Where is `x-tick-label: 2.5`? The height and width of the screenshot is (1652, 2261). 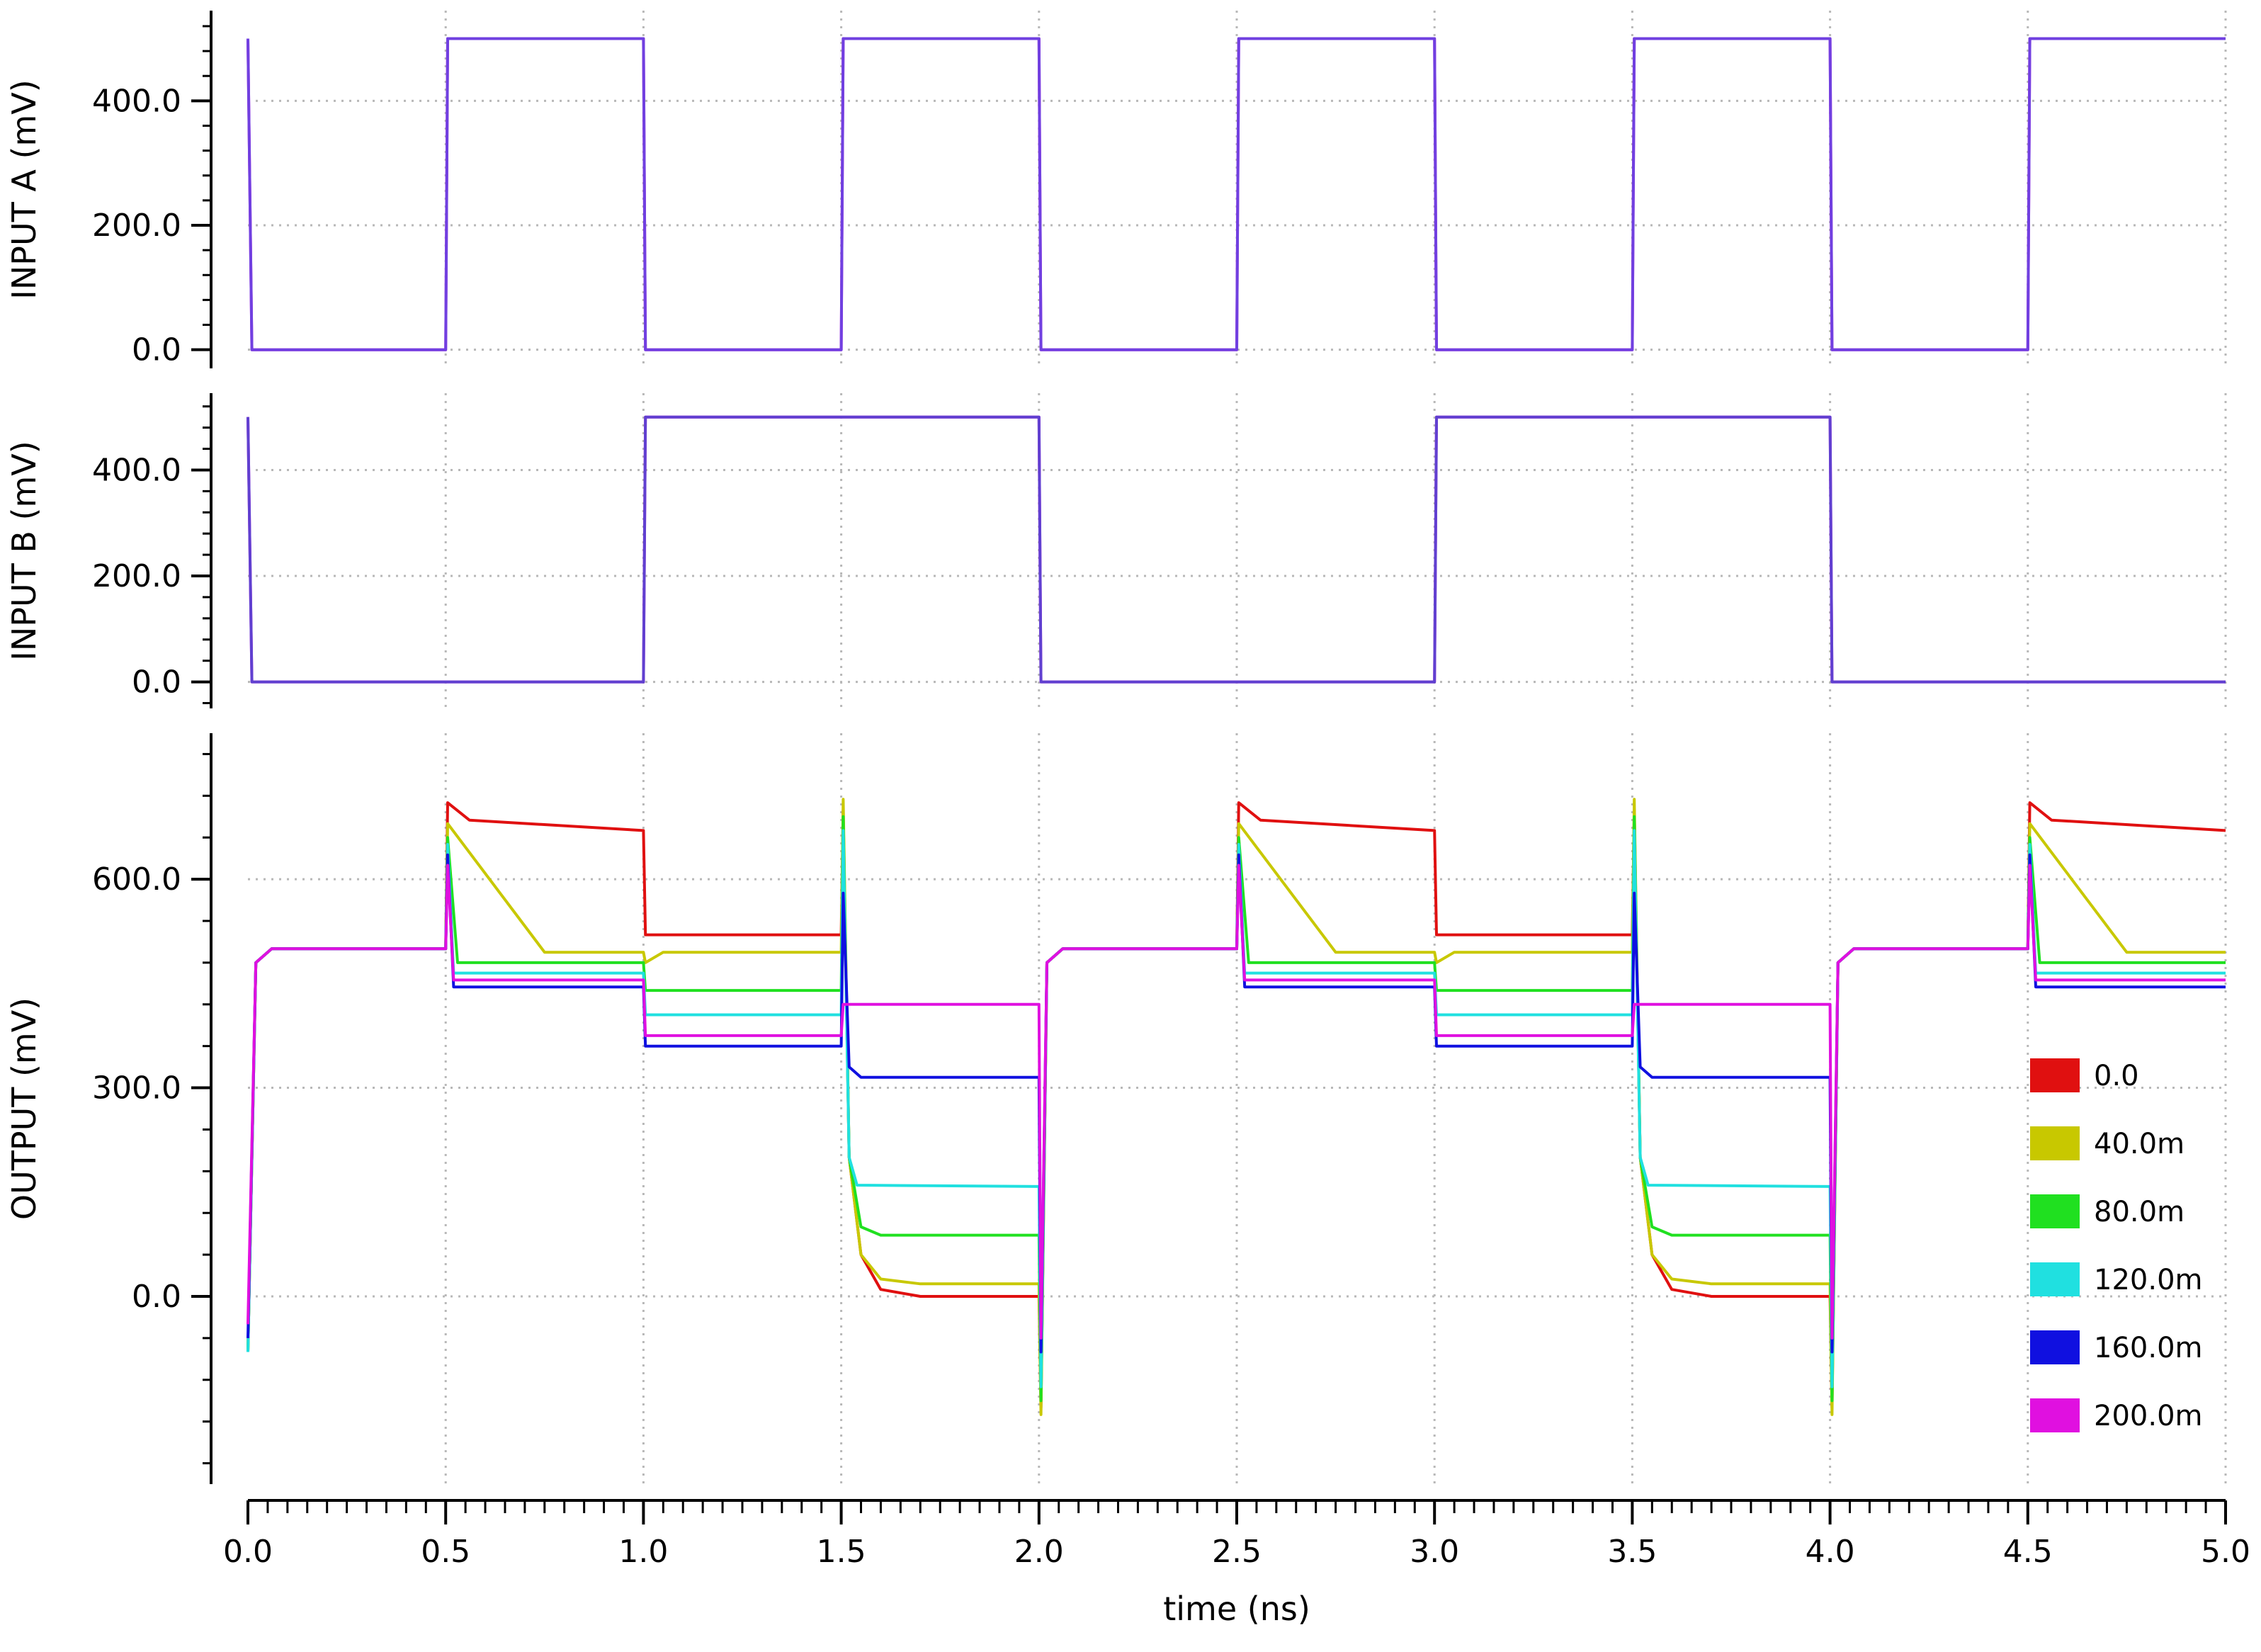 x-tick-label: 2.5 is located at coordinates (1237, 1552).